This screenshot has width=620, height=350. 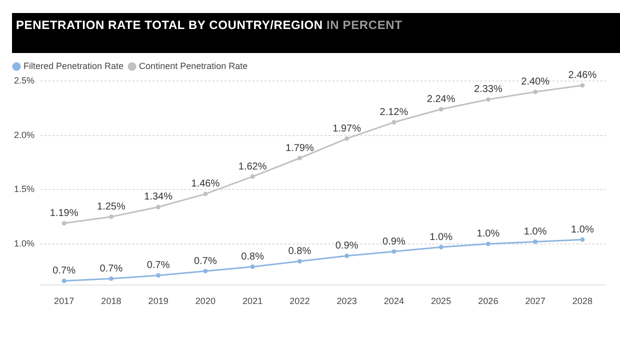 I want to click on chart-subtitle: IN PERCENT, so click(x=364, y=25).